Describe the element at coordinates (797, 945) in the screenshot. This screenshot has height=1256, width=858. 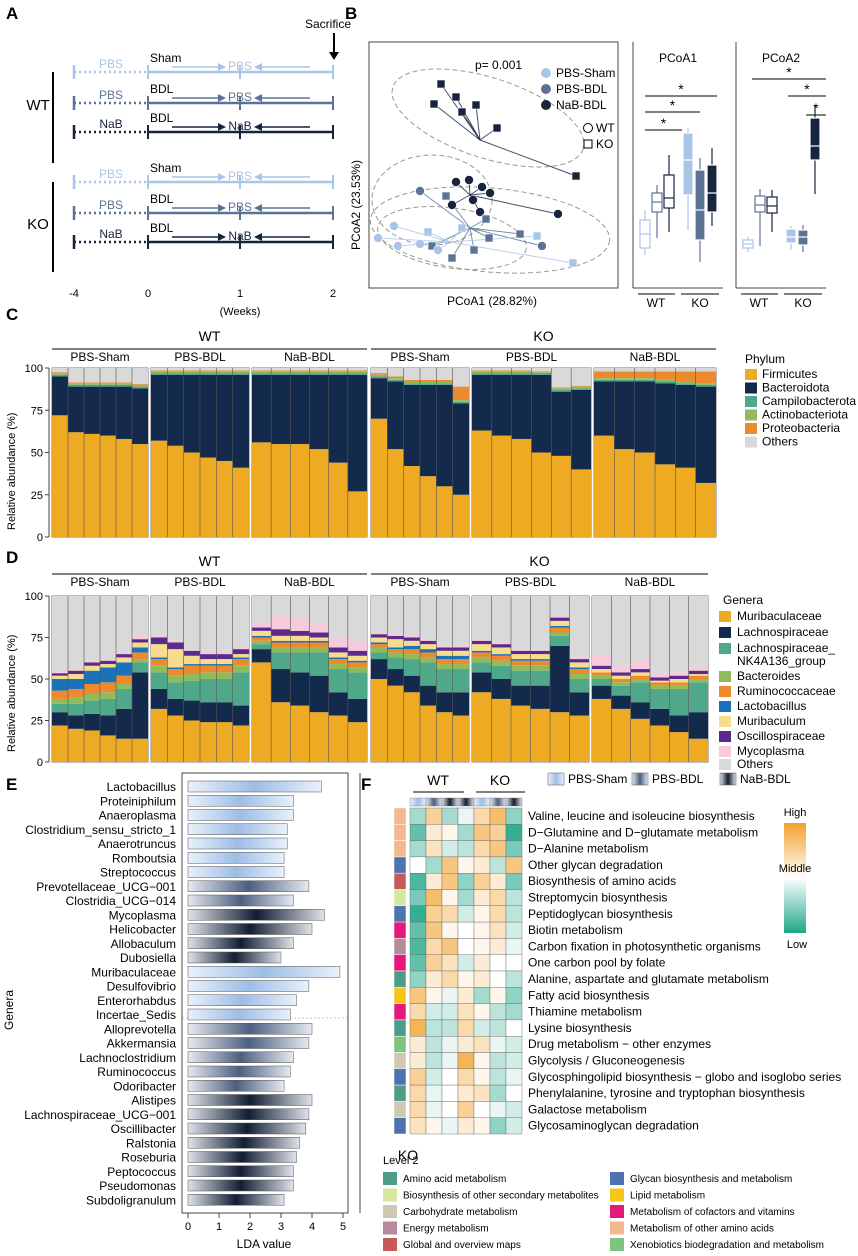
I see `scale-low: Low` at that location.